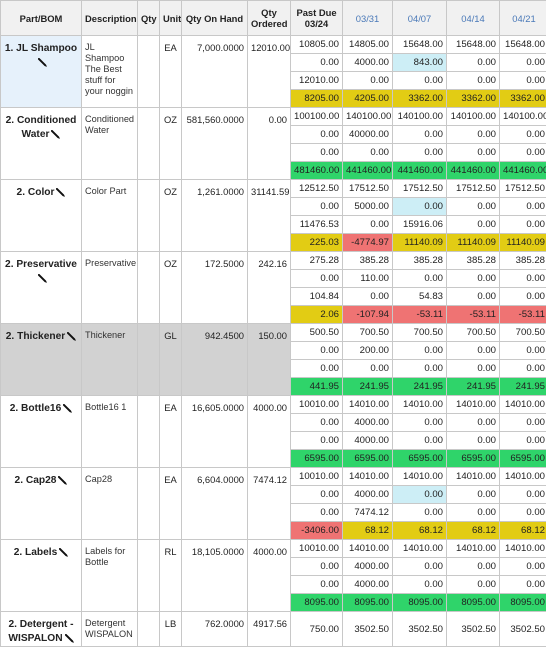 The width and height of the screenshot is (546, 647). Describe the element at coordinates (317, 459) in the screenshot. I see `past-due-cell: 6595.00` at that location.